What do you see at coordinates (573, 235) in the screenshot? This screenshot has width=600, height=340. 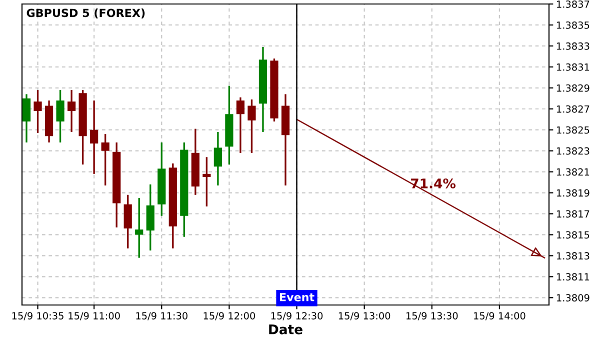 I see `y-tick-label: 1.3815` at bounding box center [573, 235].